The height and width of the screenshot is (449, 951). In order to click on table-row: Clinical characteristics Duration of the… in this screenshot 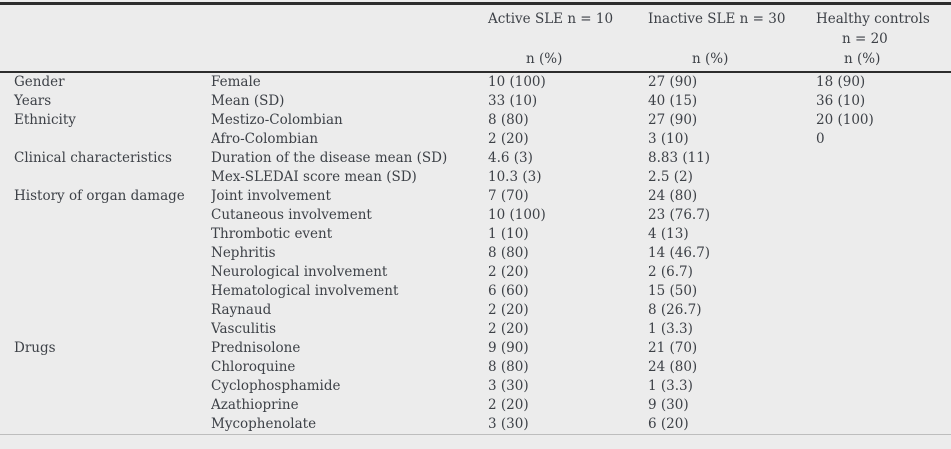, I will do `click(475, 158)`.